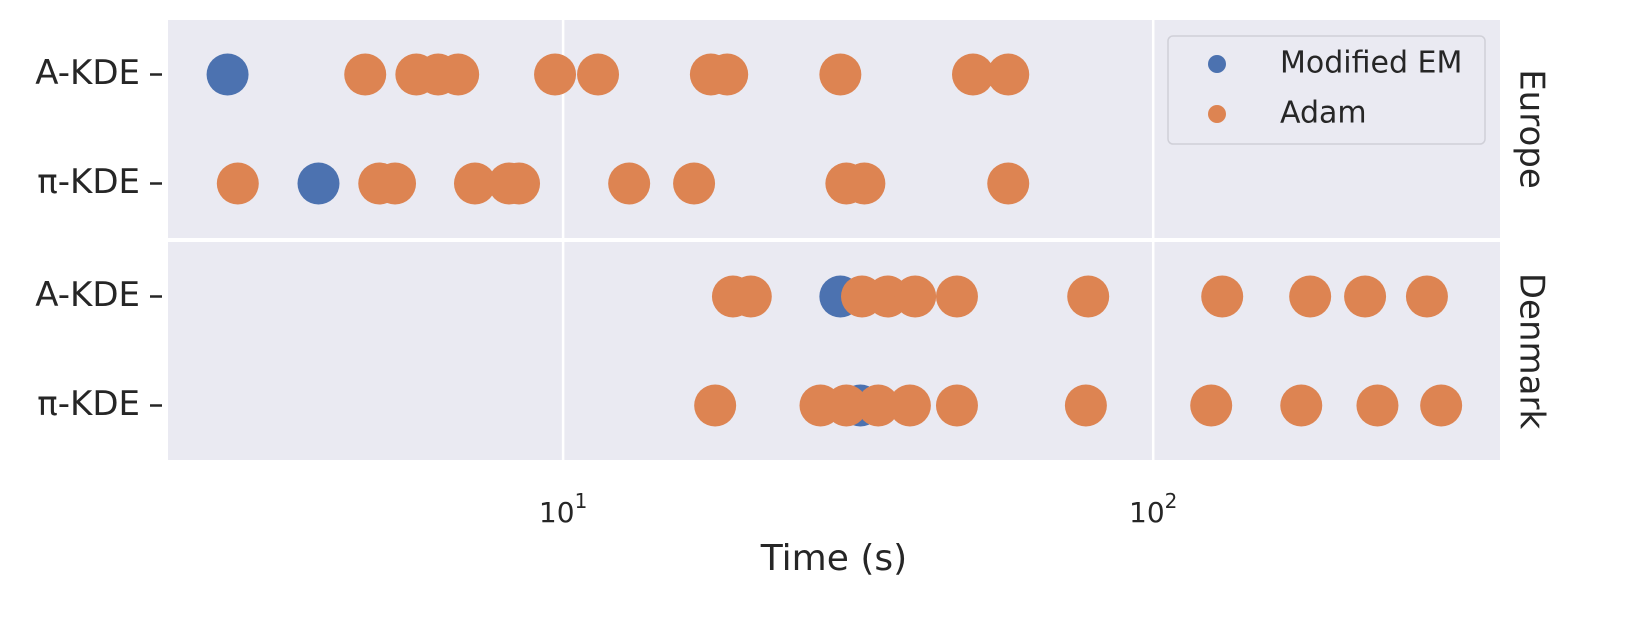 Image resolution: width=1637 pixels, height=626 pixels. What do you see at coordinates (833, 558) in the screenshot?
I see `x-axis-label: Time (s)` at bounding box center [833, 558].